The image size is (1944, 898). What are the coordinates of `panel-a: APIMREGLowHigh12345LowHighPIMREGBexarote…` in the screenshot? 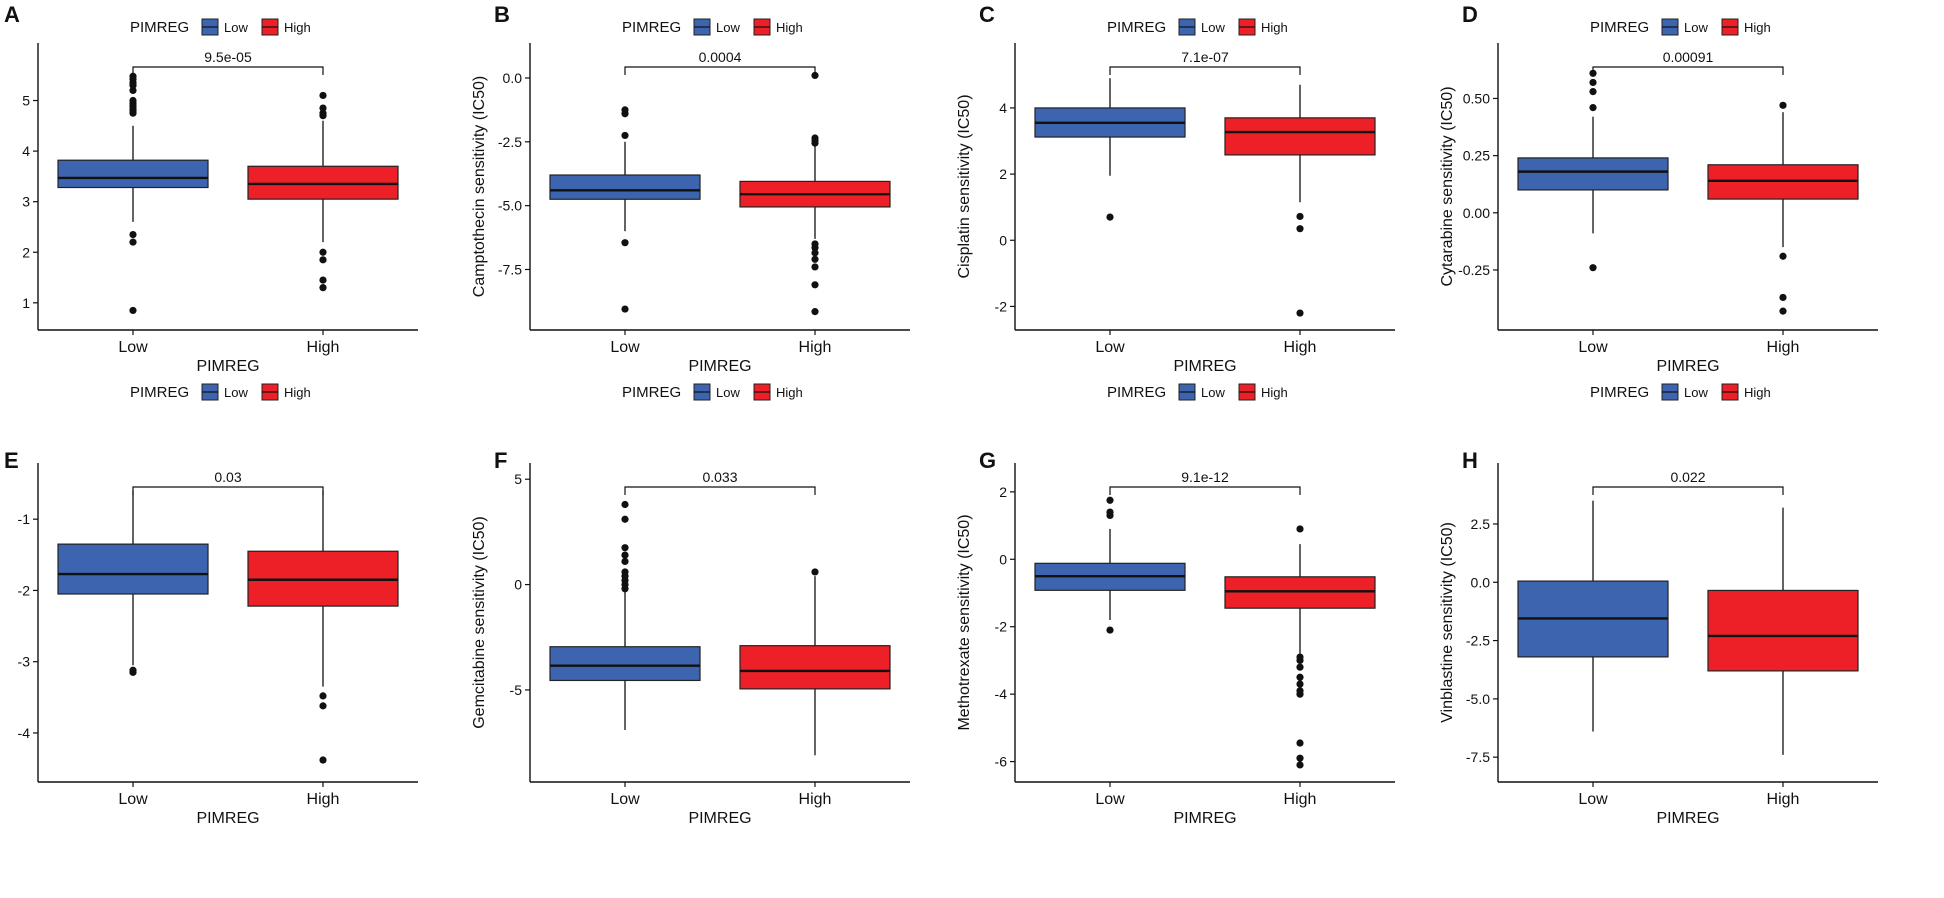 It's located at (211, 188).